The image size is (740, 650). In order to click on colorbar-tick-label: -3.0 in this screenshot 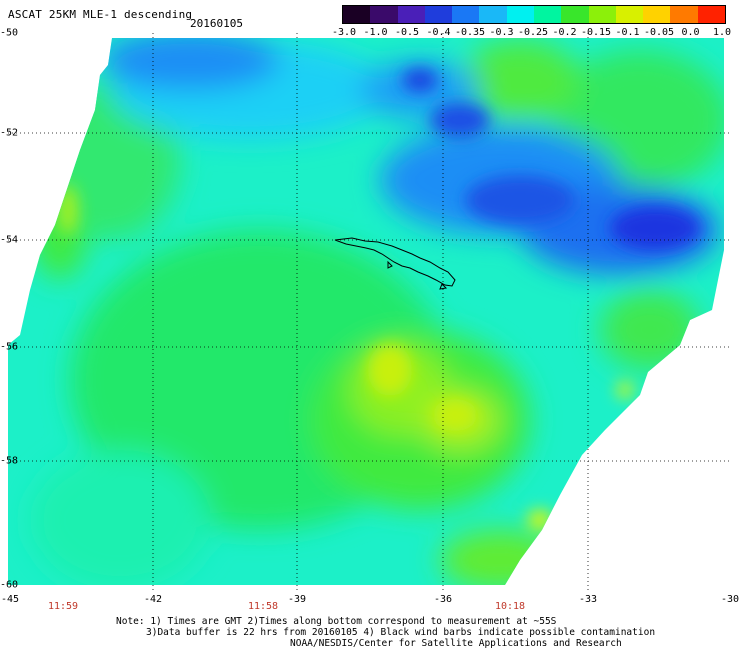, I will do `click(344, 32)`.